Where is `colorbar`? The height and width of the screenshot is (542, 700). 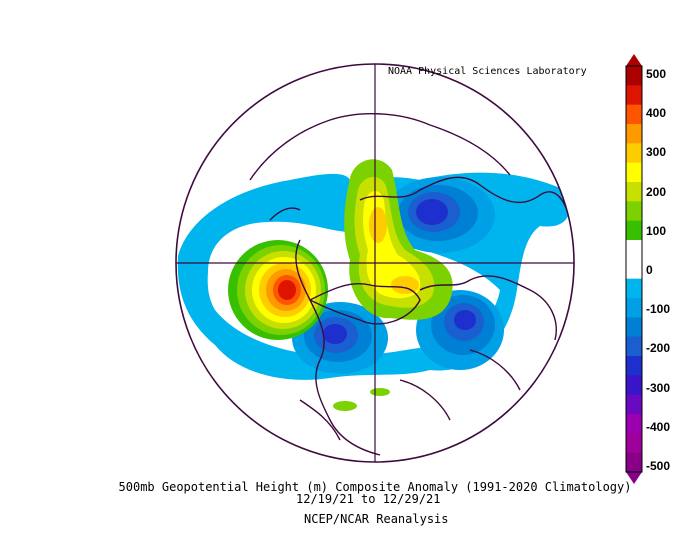
colorbar is located at coordinates (634, 269).